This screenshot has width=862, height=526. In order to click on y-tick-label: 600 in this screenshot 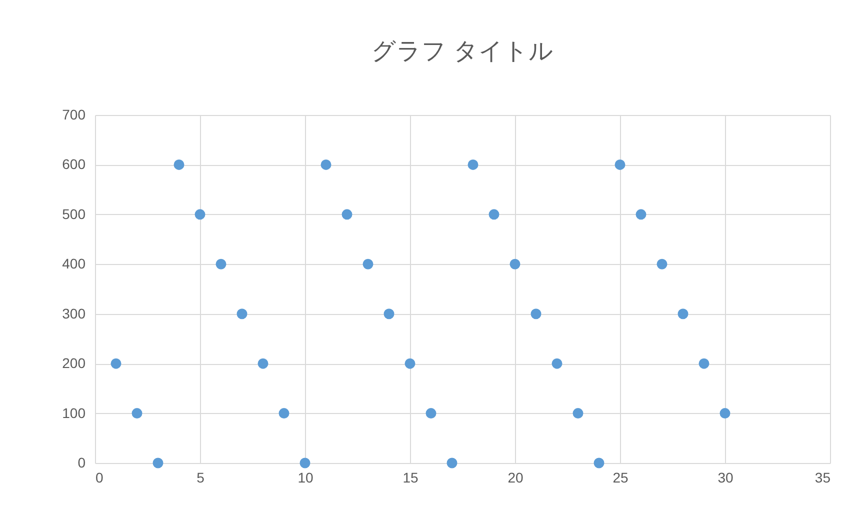, I will do `click(74, 164)`.